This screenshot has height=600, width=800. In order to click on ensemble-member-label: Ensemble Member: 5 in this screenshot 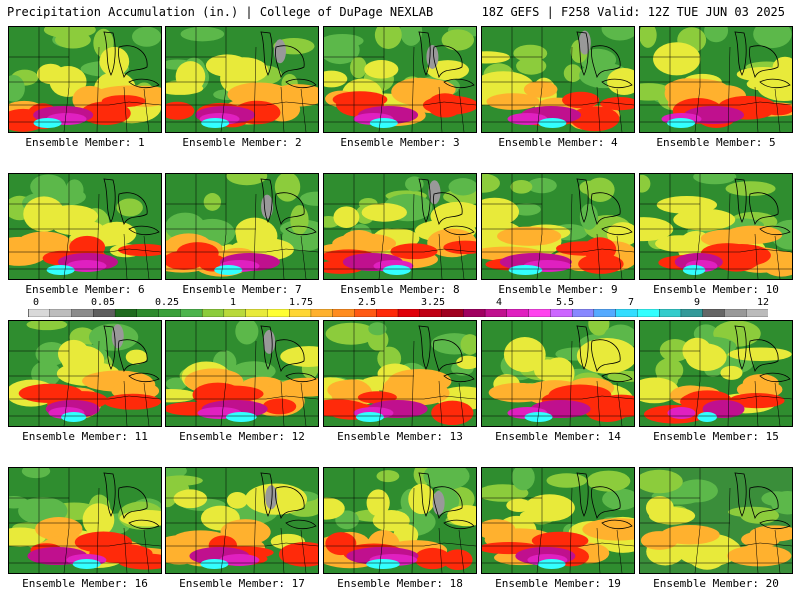, I will do `click(716, 142)`.